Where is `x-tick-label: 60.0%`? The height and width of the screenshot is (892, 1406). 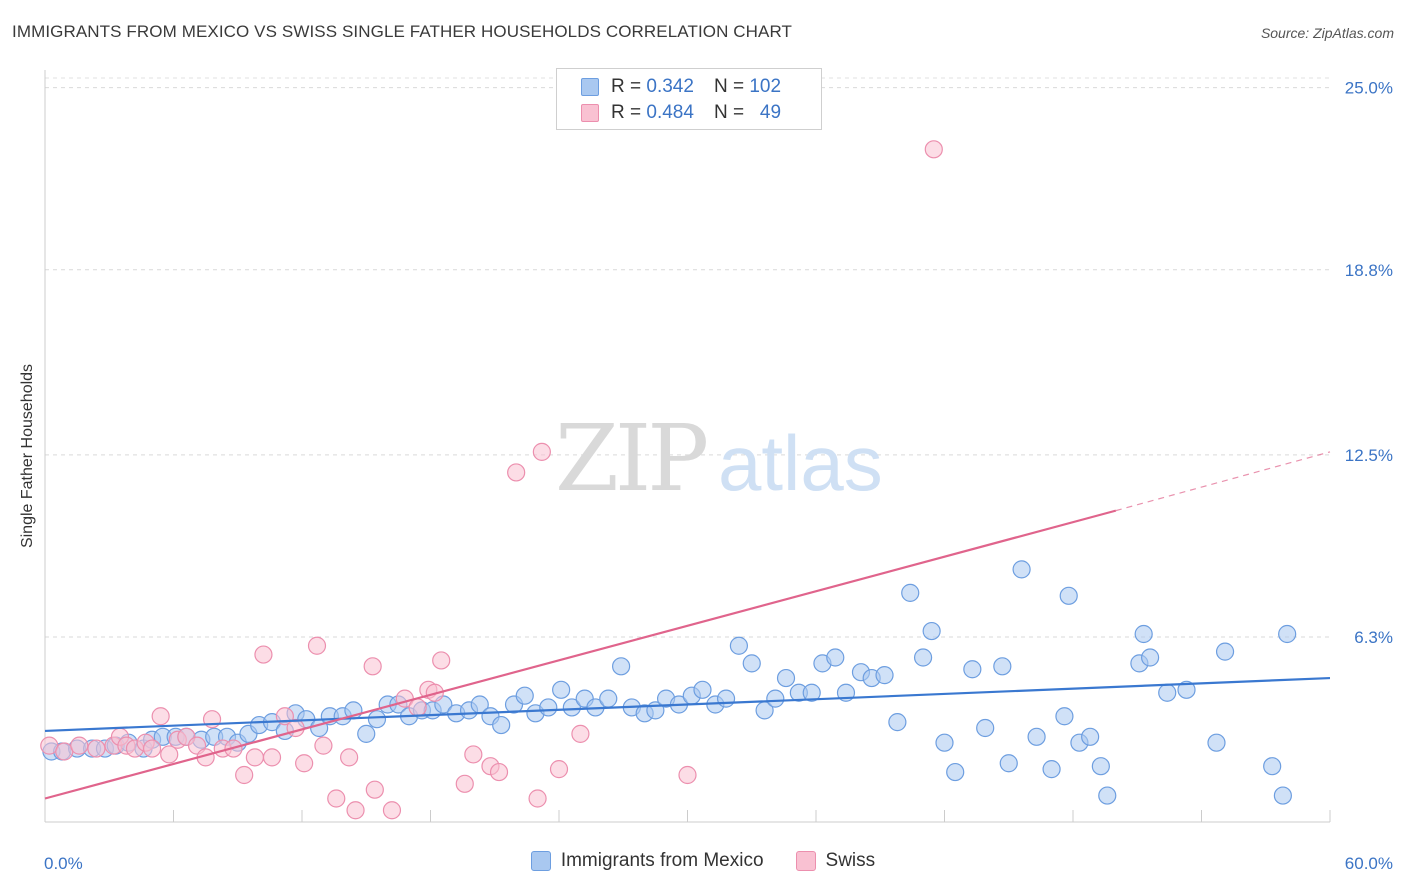
x-tick-label: 60.0% is located at coordinates (1369, 863).